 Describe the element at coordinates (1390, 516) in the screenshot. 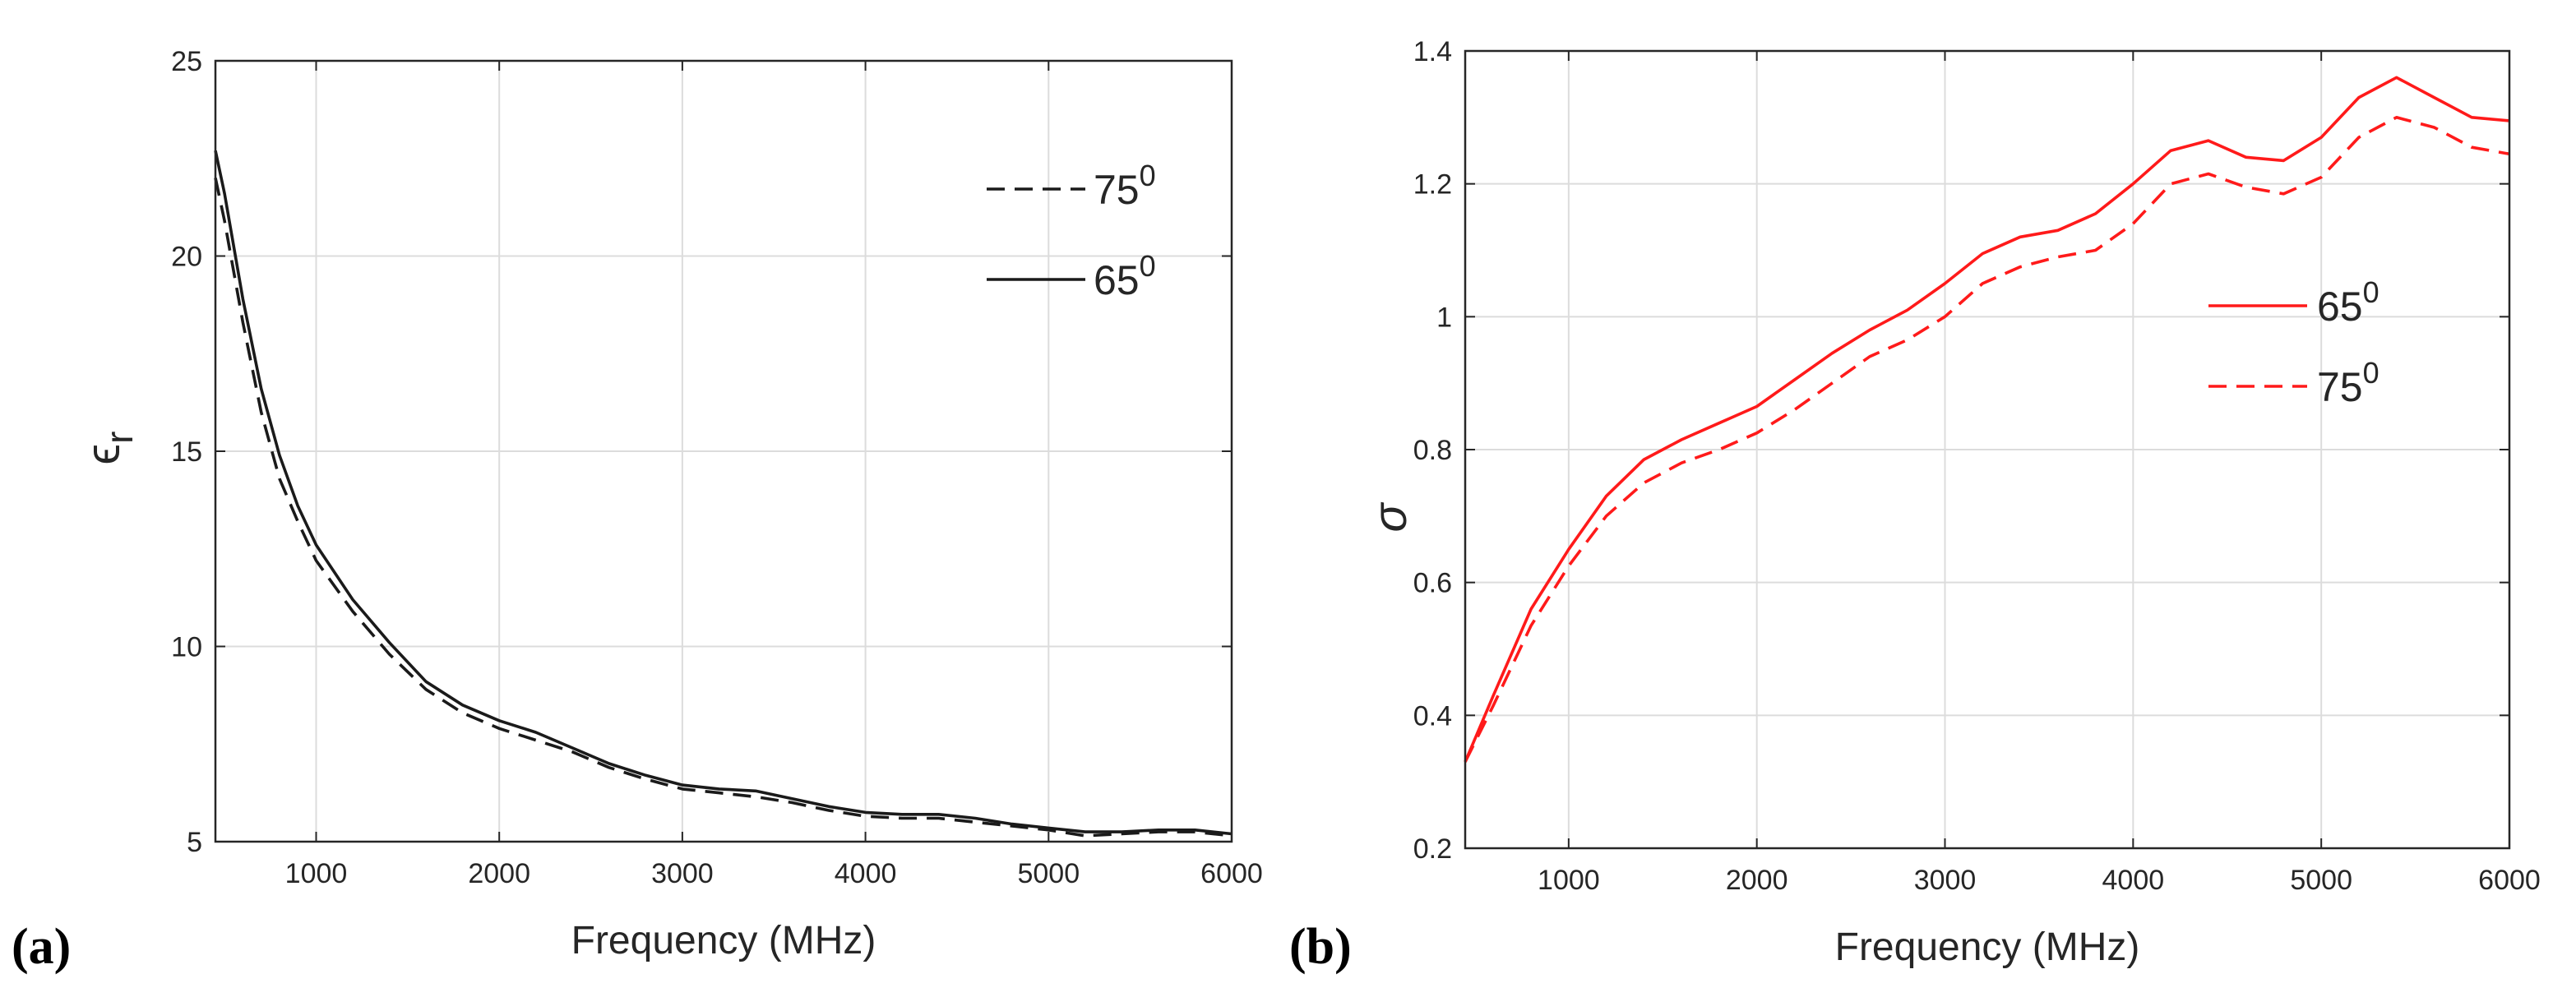

I see `chart-b-y-axis-label: σ` at that location.